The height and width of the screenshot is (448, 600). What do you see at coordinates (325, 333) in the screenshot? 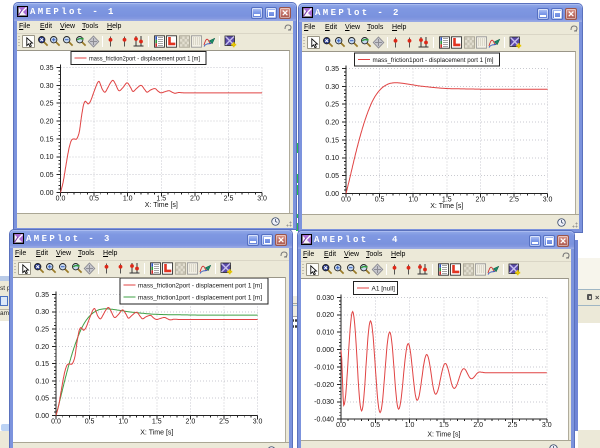
I see `svg-text: 0.010` at bounding box center [325, 333].